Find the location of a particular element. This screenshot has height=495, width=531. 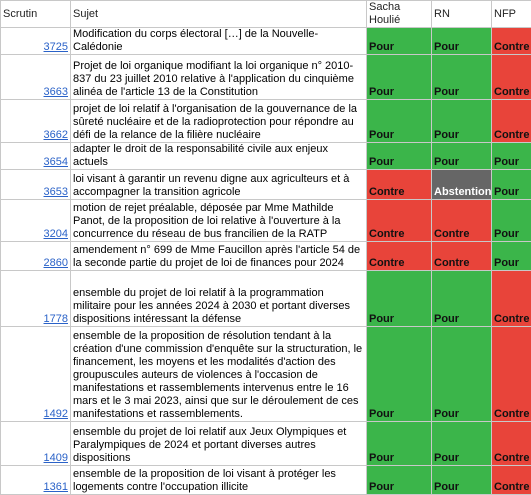

scrutin-link: 3204 is located at coordinates (56, 234).